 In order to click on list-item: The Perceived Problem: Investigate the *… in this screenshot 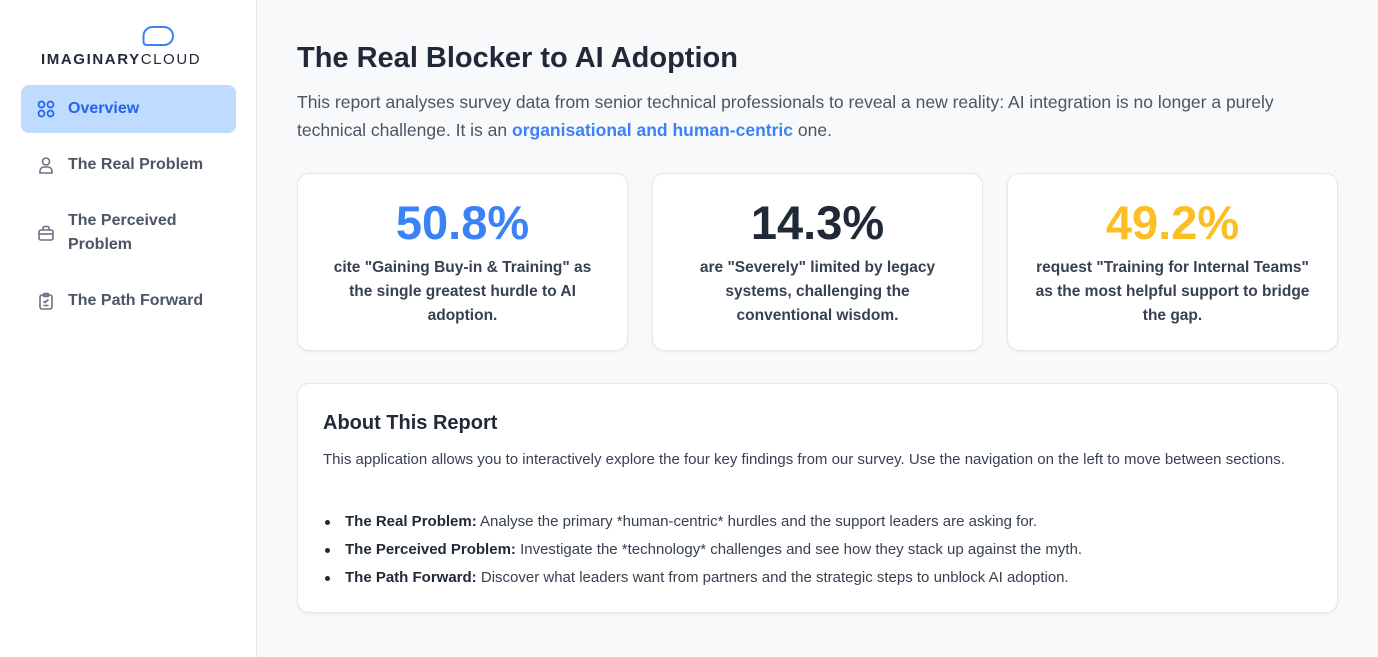, I will do `click(818, 550)`.